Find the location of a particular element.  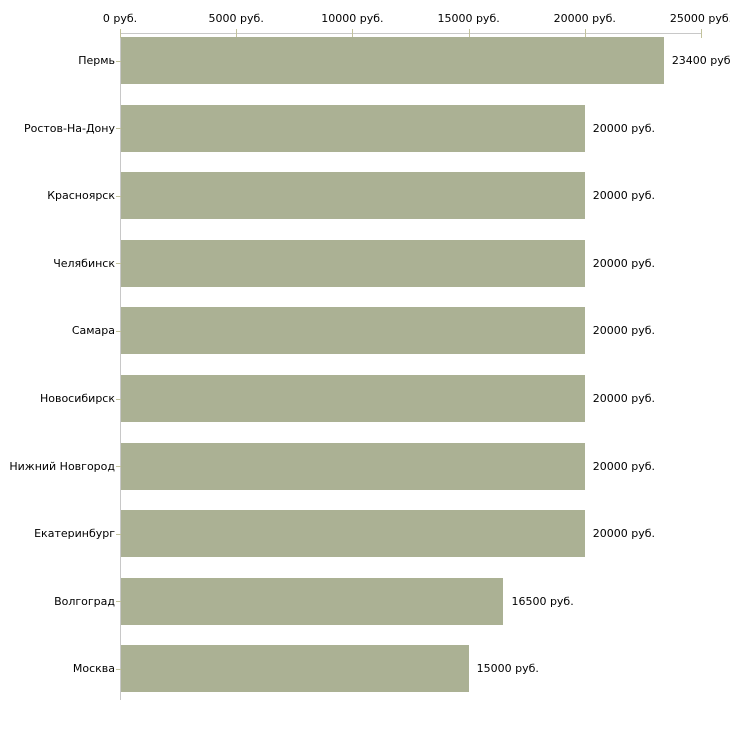

x-tick-label: 5000 руб. is located at coordinates (236, 18).